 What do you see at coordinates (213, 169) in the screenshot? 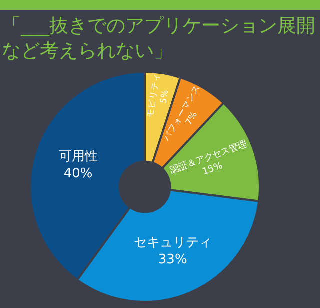
I see `data-label: 15%` at bounding box center [213, 169].